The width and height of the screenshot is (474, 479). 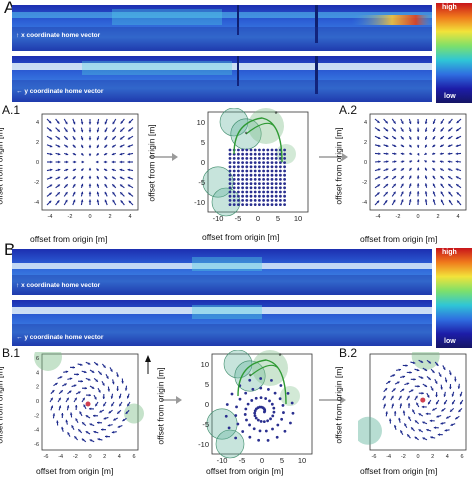 I want to click on bmid-xtick: 10, so click(x=302, y=460).